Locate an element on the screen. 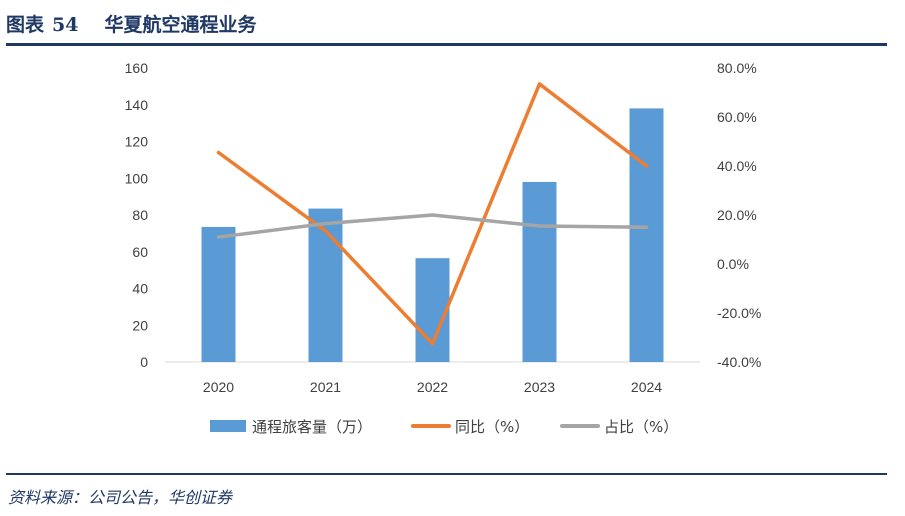  legend-swatch is located at coordinates (228, 426).